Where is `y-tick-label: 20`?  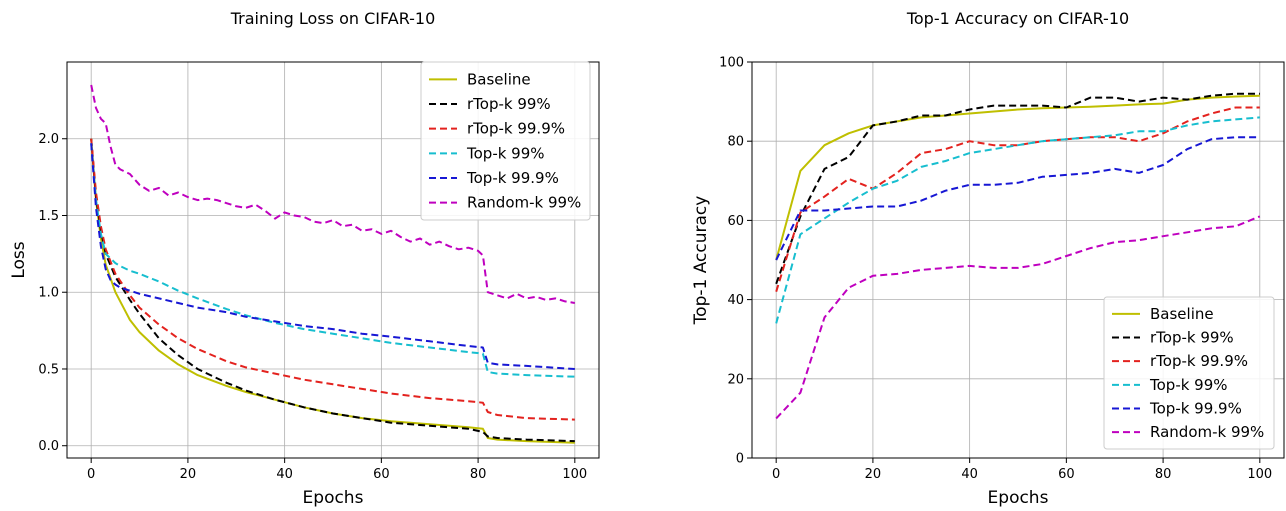
y-tick-label: 20 is located at coordinates (735, 379).